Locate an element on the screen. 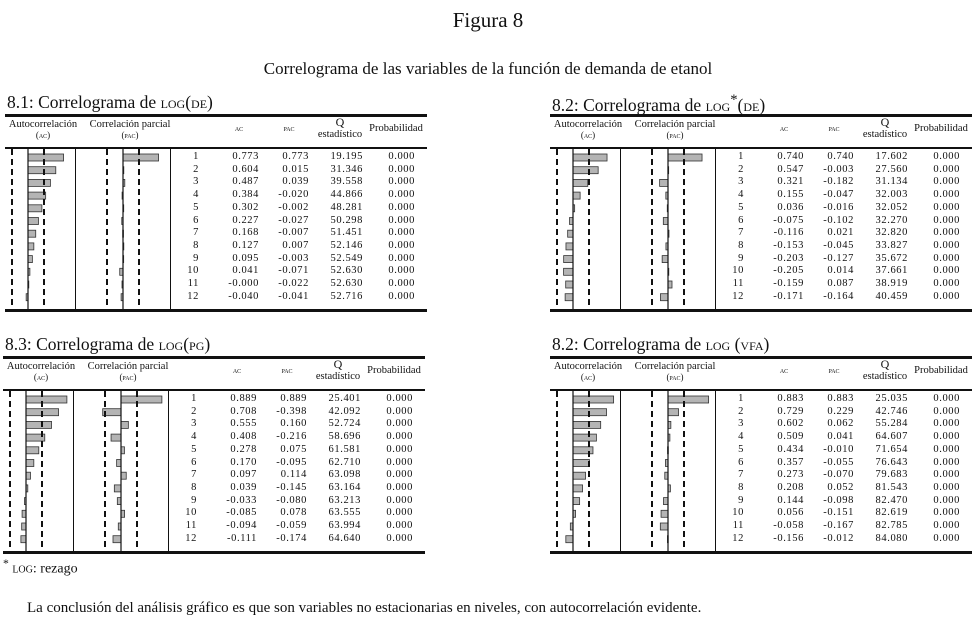 This screenshot has width=976, height=637. cell-q: 33.827 is located at coordinates (891, 245).